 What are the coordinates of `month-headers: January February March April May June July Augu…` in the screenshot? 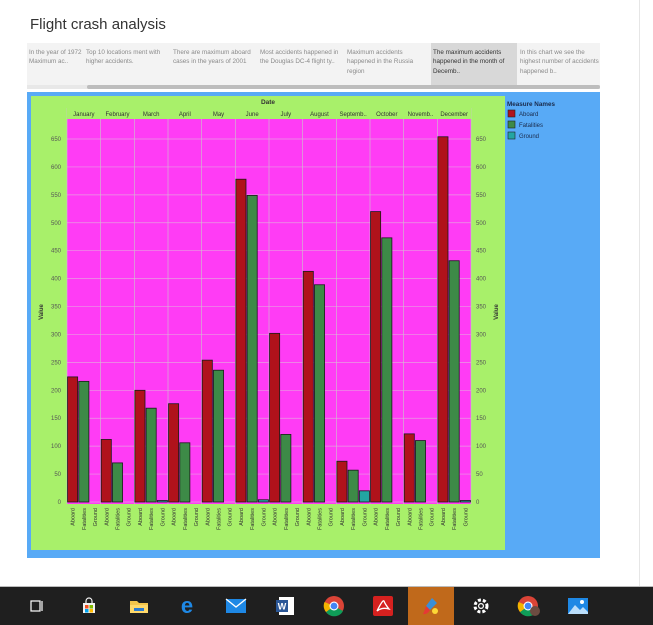 It's located at (269, 113).